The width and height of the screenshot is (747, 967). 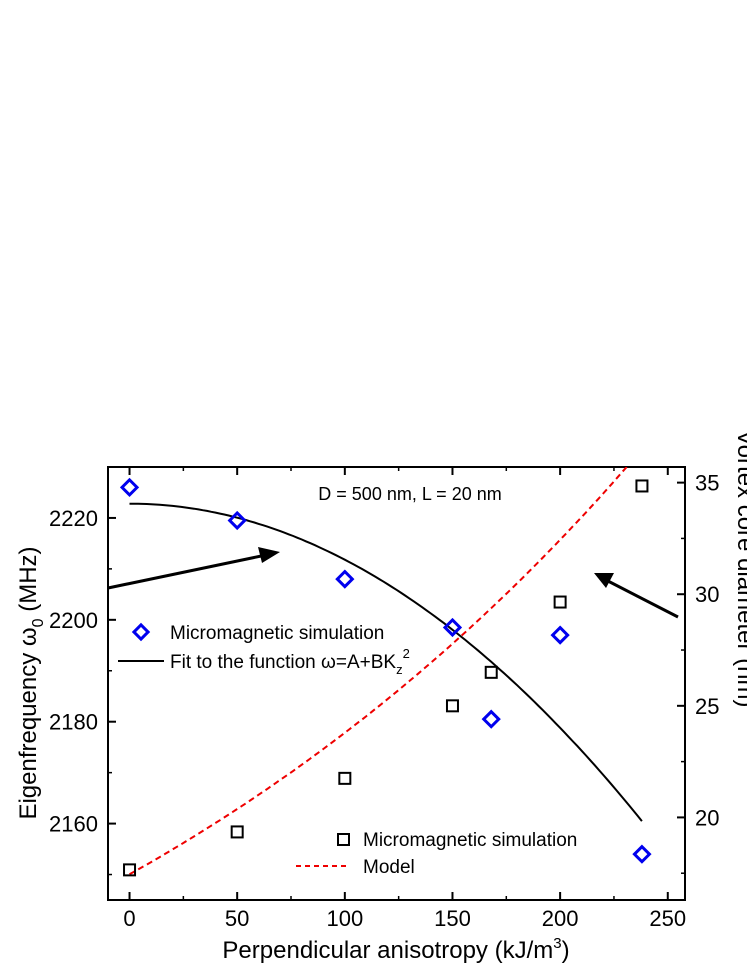 What do you see at coordinates (389, 867) in the screenshot?
I see `legend-model-label: Model` at bounding box center [389, 867].